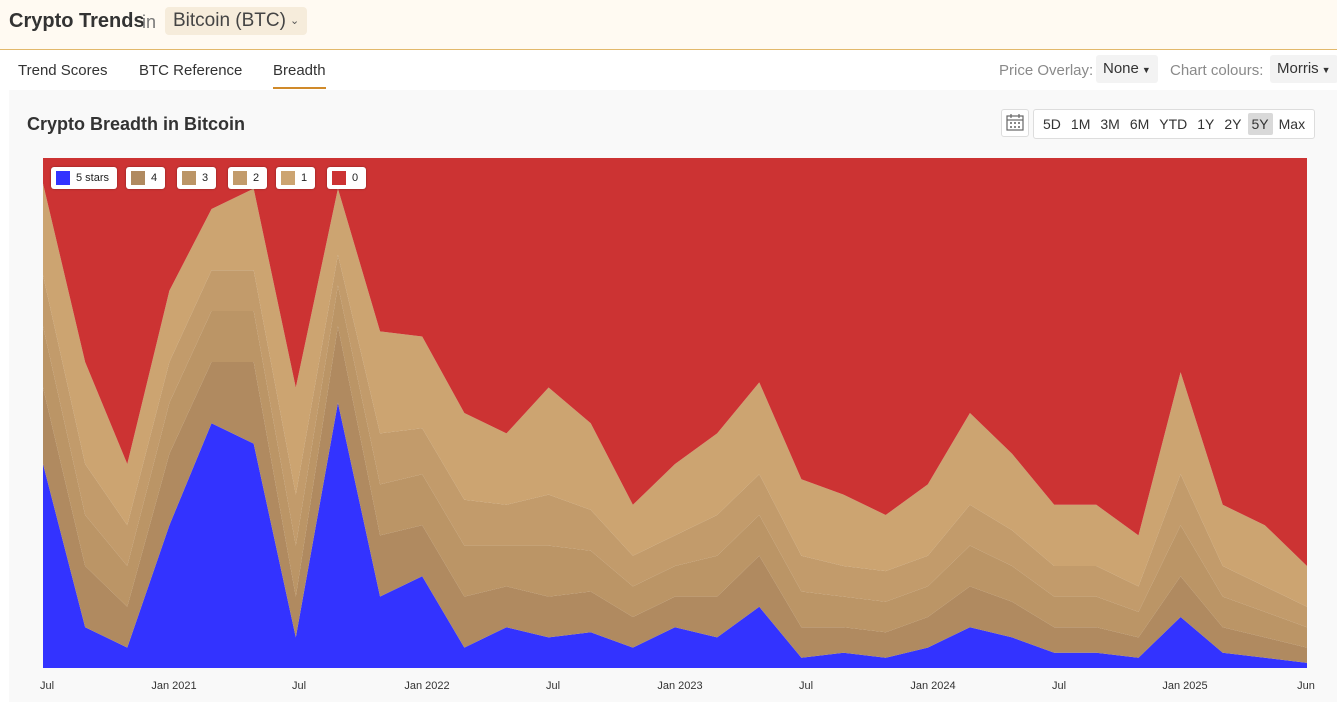  What do you see at coordinates (427, 686) in the screenshot?
I see `x-tick-label: Jan 2022` at bounding box center [427, 686].